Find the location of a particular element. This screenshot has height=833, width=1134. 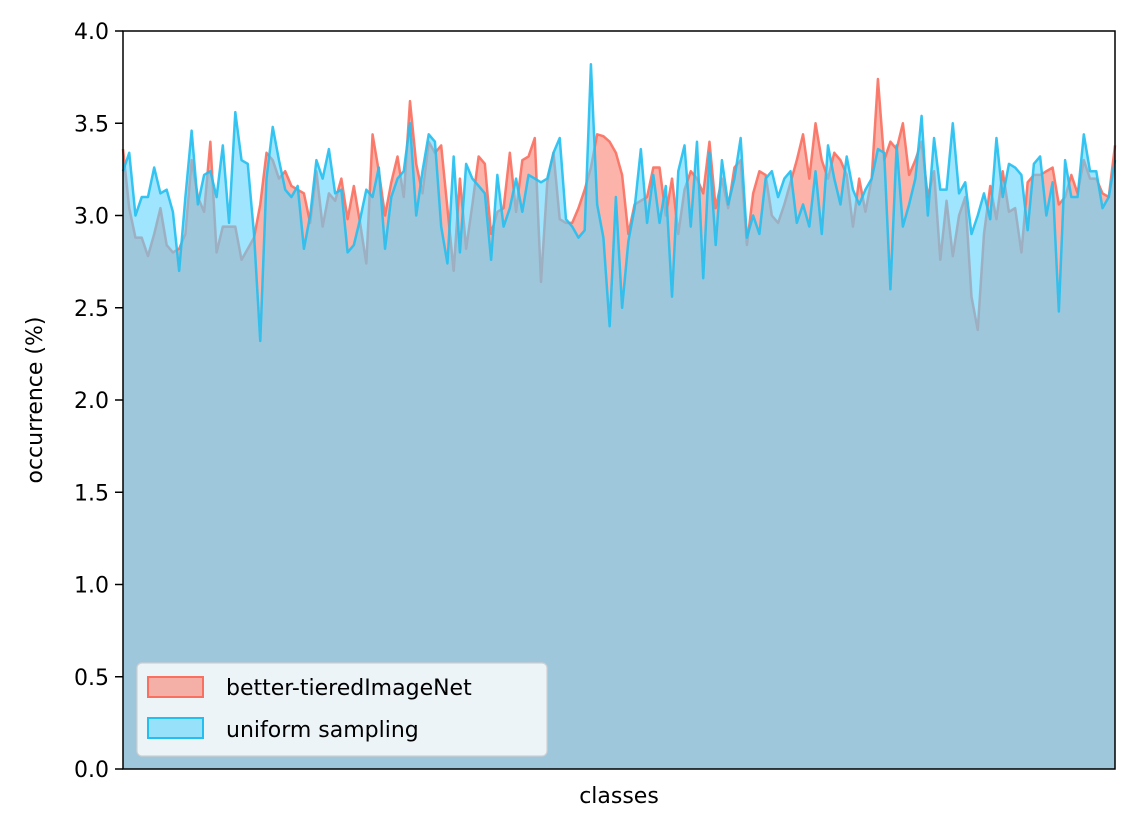

y-tick-label: 1.0 is located at coordinates (91, 586).